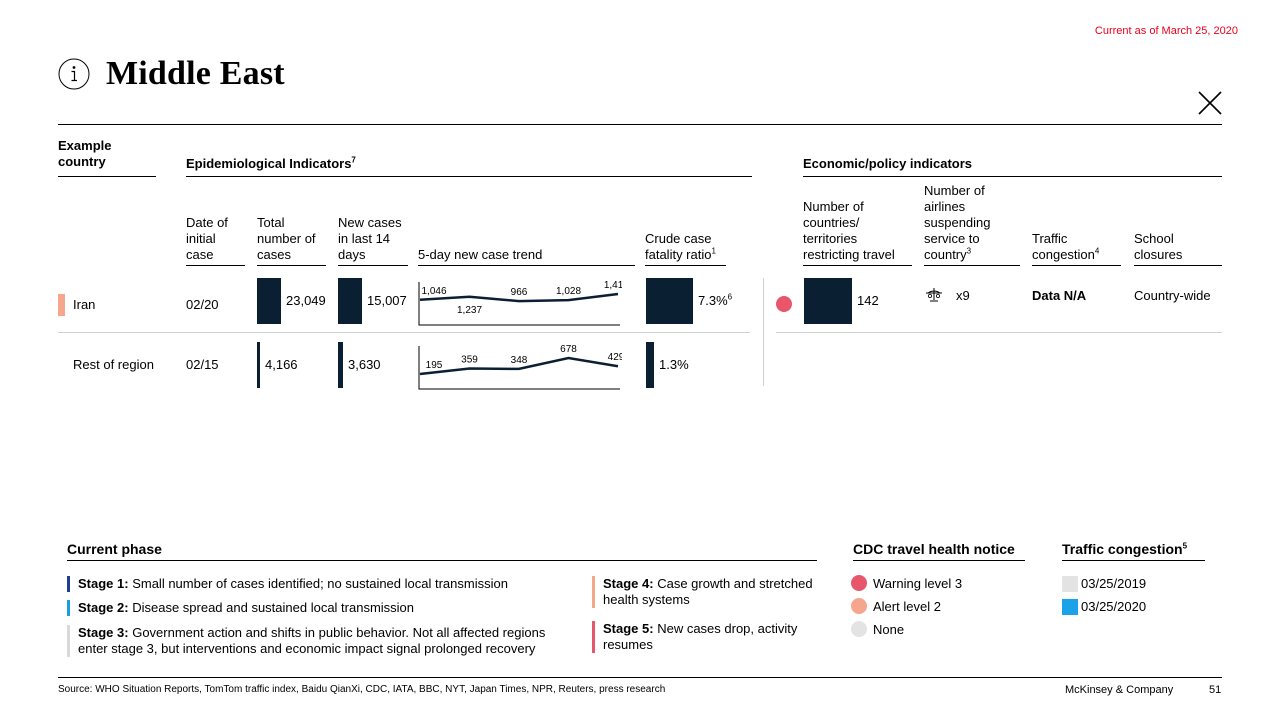 This screenshot has height=720, width=1280. Describe the element at coordinates (207, 238) in the screenshot. I see `col-date-initial: Date of initial case` at that location.